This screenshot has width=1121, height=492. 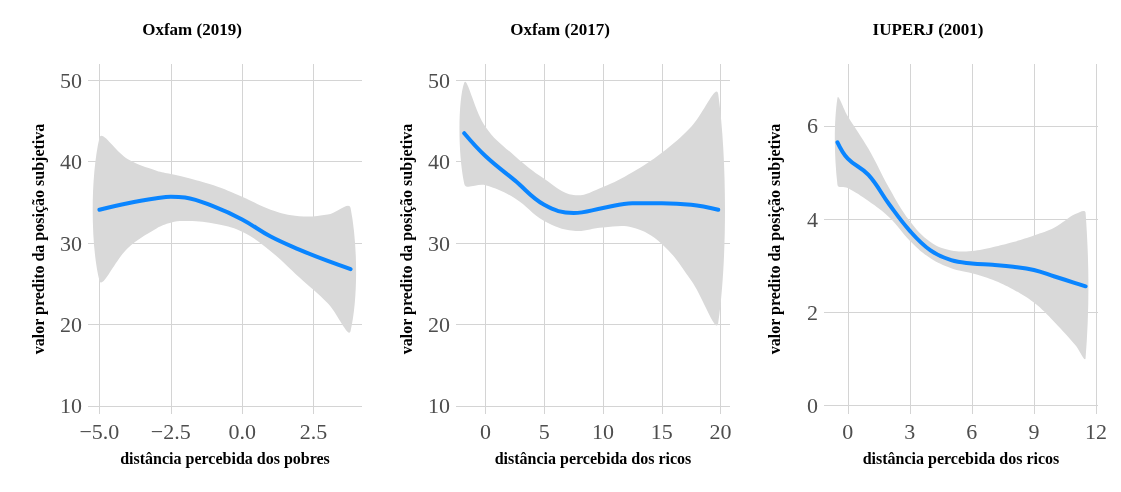 I want to click on x-tick-label: 9, so click(x=1034, y=431).